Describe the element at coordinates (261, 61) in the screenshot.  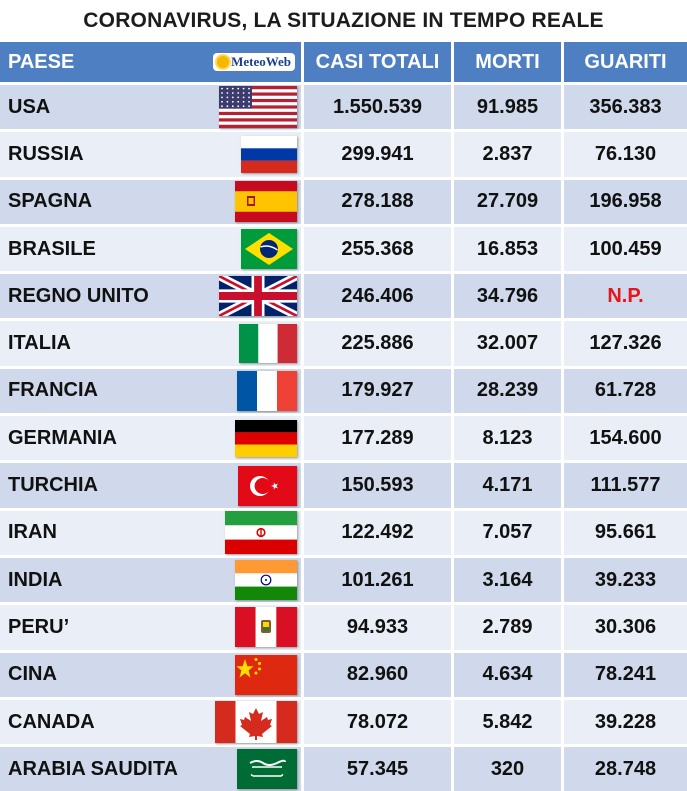
I see `logo-text: MeteoWeb` at that location.